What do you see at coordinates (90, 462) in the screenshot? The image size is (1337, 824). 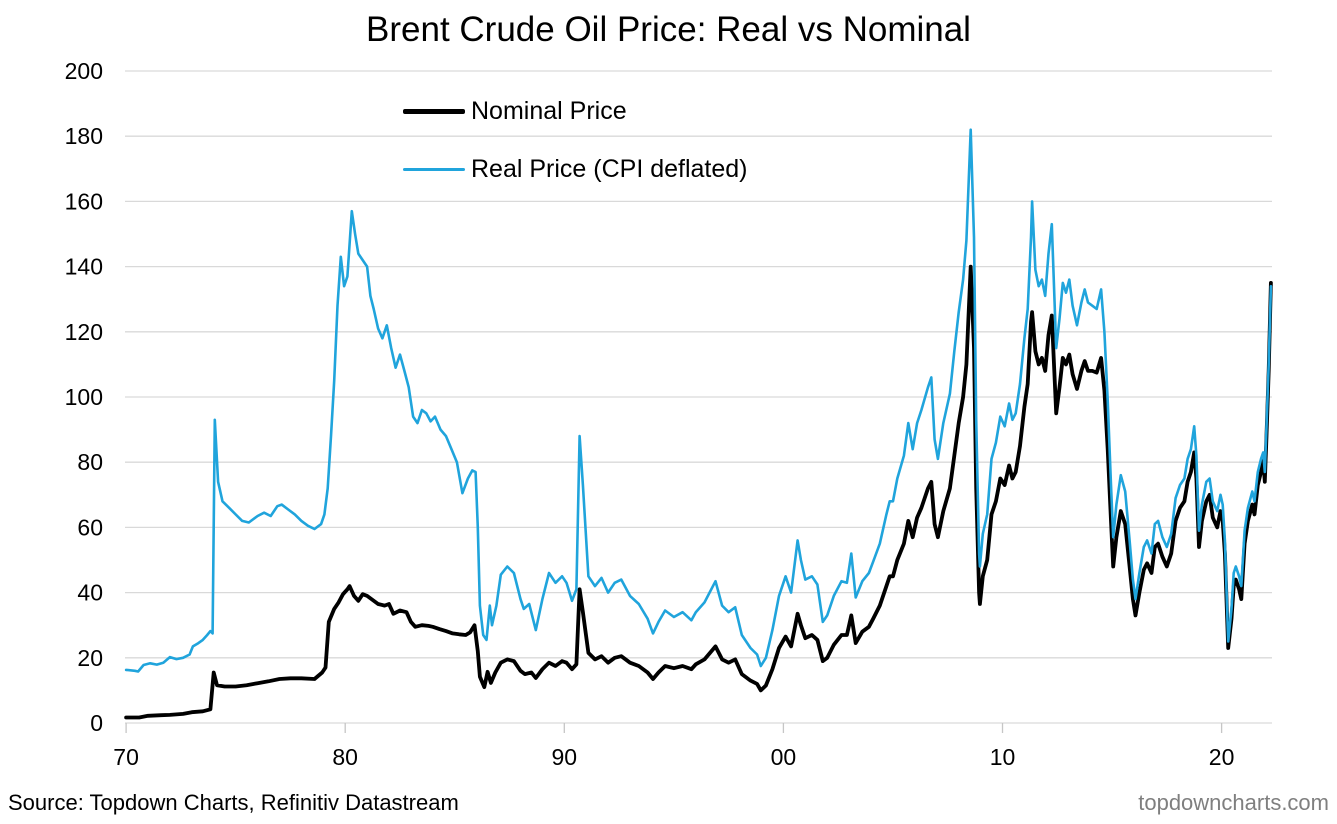 I see `y-tick-label-80: 80` at bounding box center [90, 462].